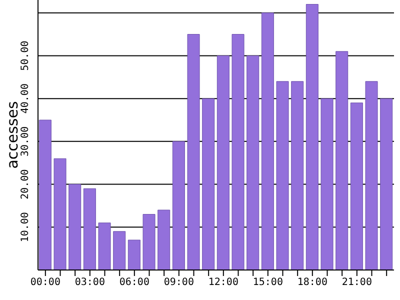 The width and height of the screenshot is (400, 300). What do you see at coordinates (267, 282) in the screenshot?
I see `x-tick-label: 15:00` at bounding box center [267, 282].